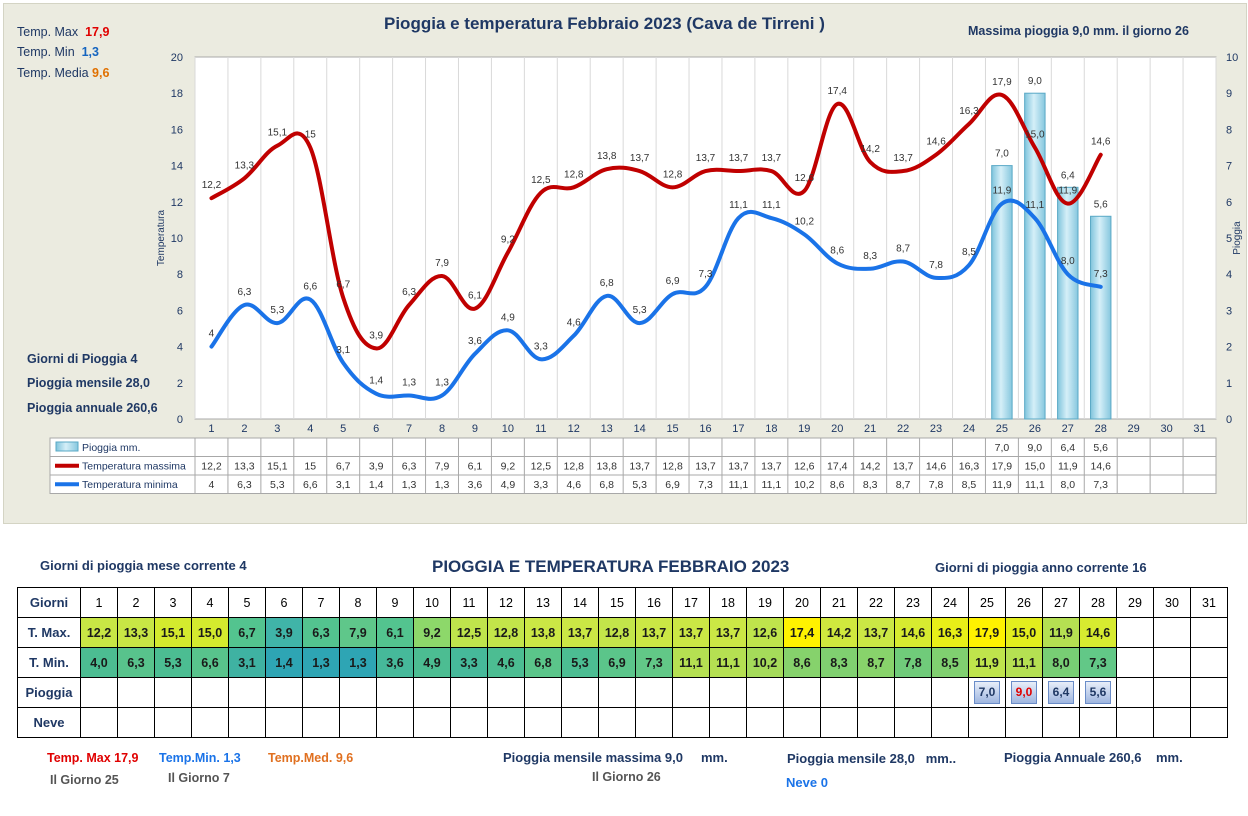 This screenshot has height=816, width=1248. I want to click on data-table-cell: 1,4, so click(376, 485).